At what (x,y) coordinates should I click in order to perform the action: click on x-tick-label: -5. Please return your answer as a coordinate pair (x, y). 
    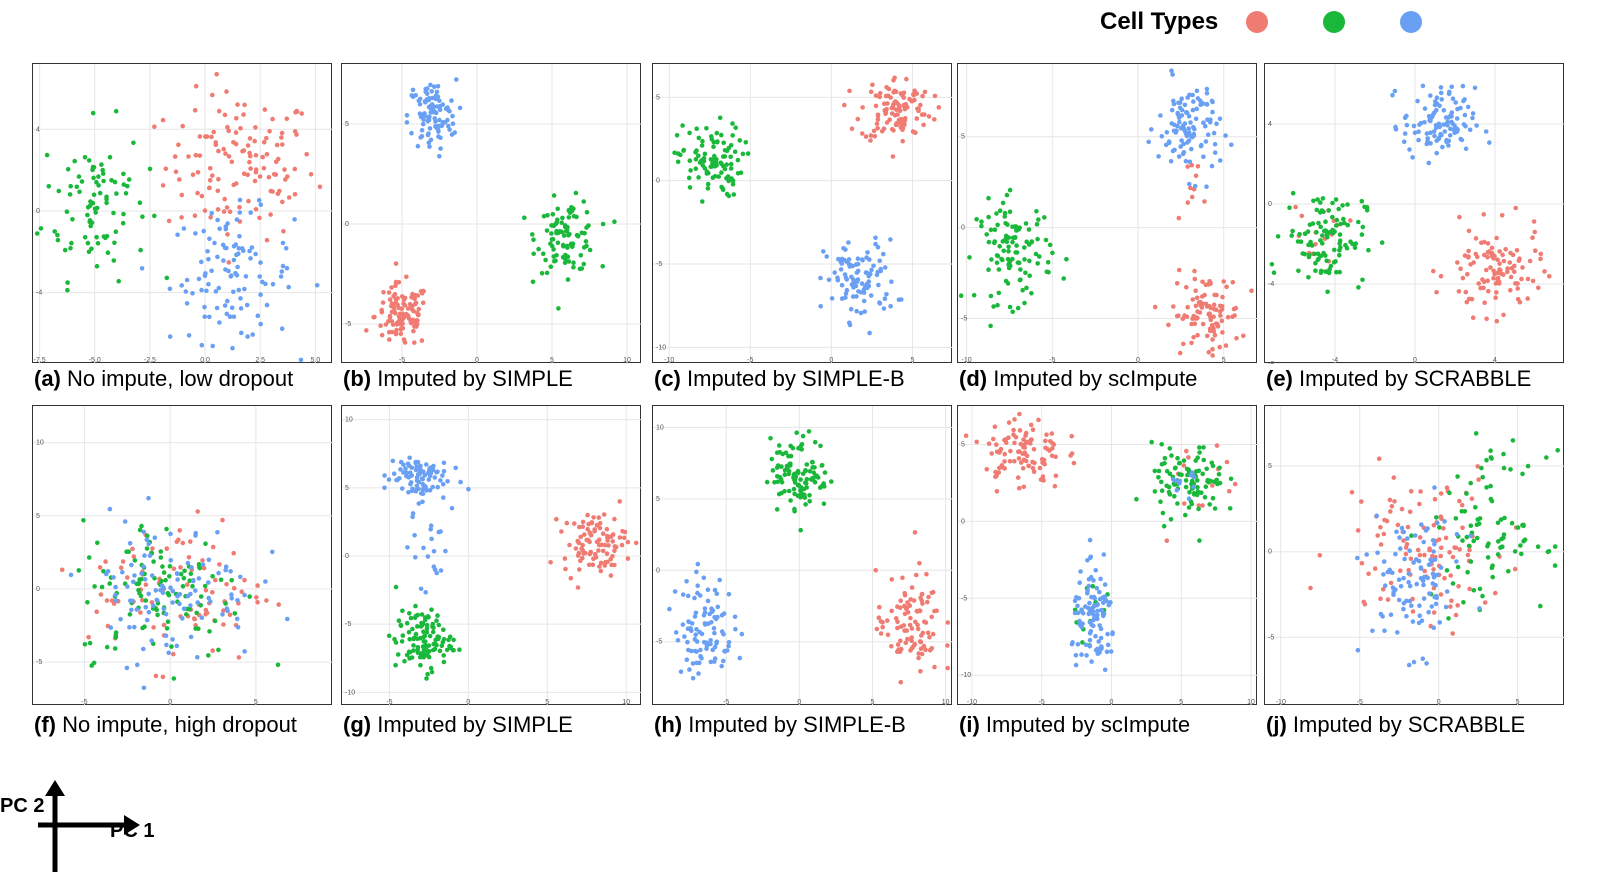
    Looking at the image, I should click on (389, 702).